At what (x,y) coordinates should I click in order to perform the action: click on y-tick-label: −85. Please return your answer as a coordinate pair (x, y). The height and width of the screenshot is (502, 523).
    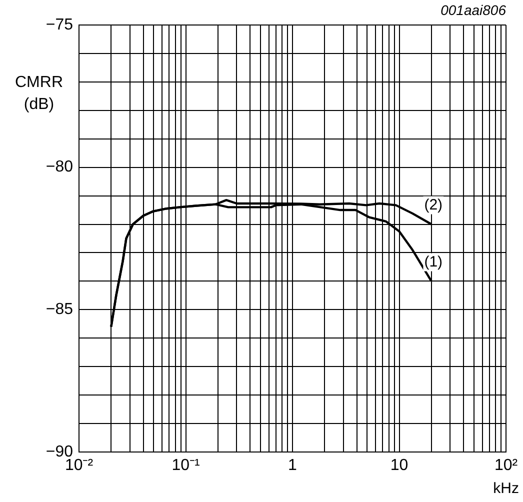
    Looking at the image, I should click on (60, 309).